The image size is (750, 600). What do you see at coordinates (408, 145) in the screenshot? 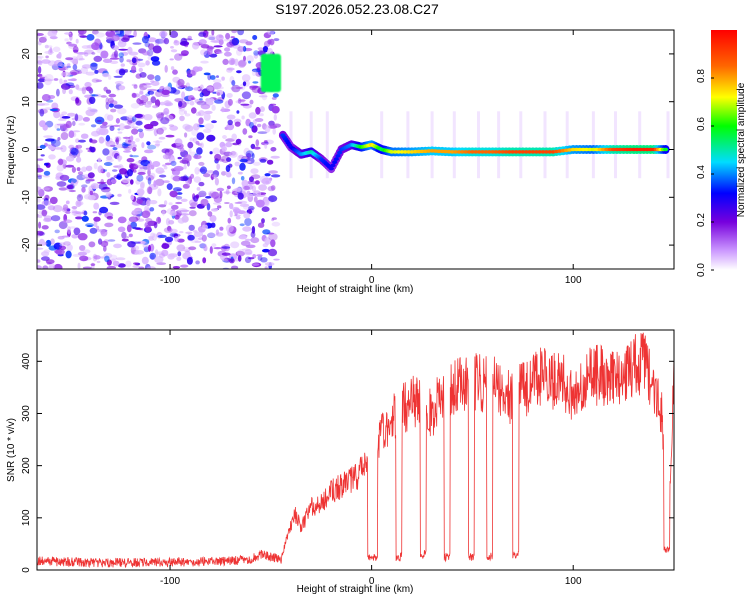
I see `track-streak` at bounding box center [408, 145].